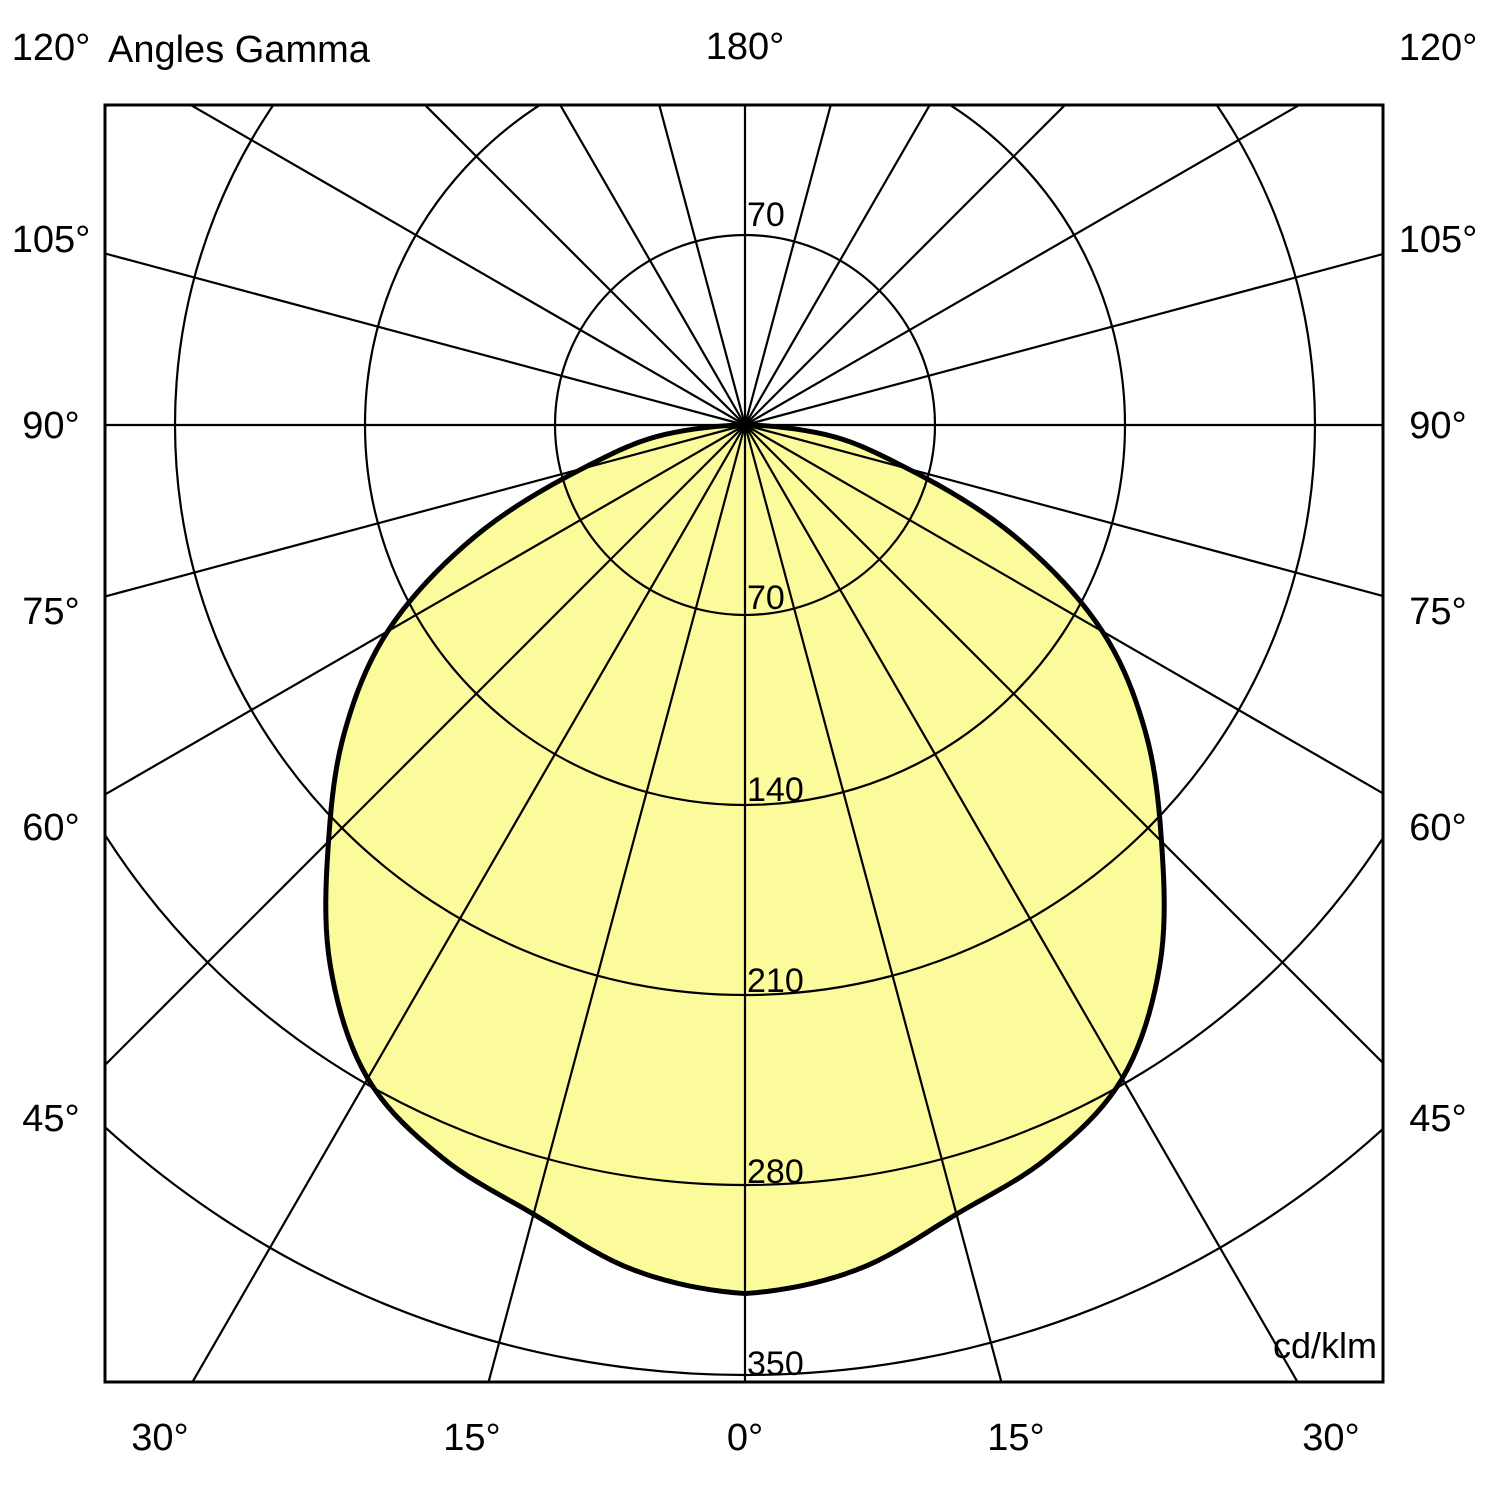 Image resolution: width=1490 pixels, height=1490 pixels. I want to click on chart-title: Angles Gamma, so click(239, 50).